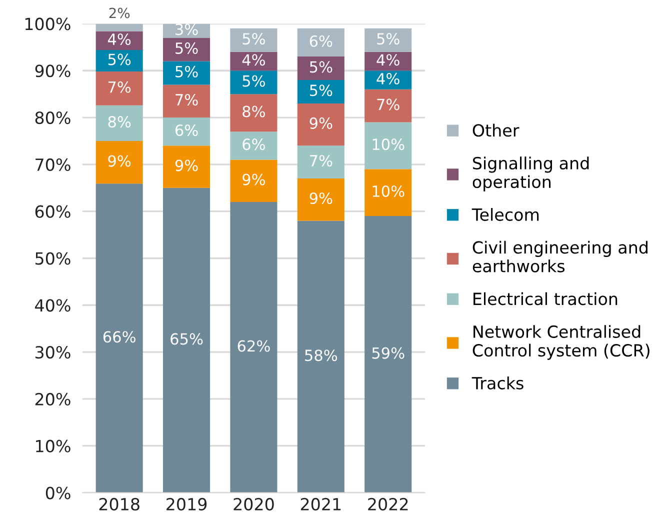  What do you see at coordinates (186, 504) in the screenshot?
I see `x-tick-label: 2019` at bounding box center [186, 504].